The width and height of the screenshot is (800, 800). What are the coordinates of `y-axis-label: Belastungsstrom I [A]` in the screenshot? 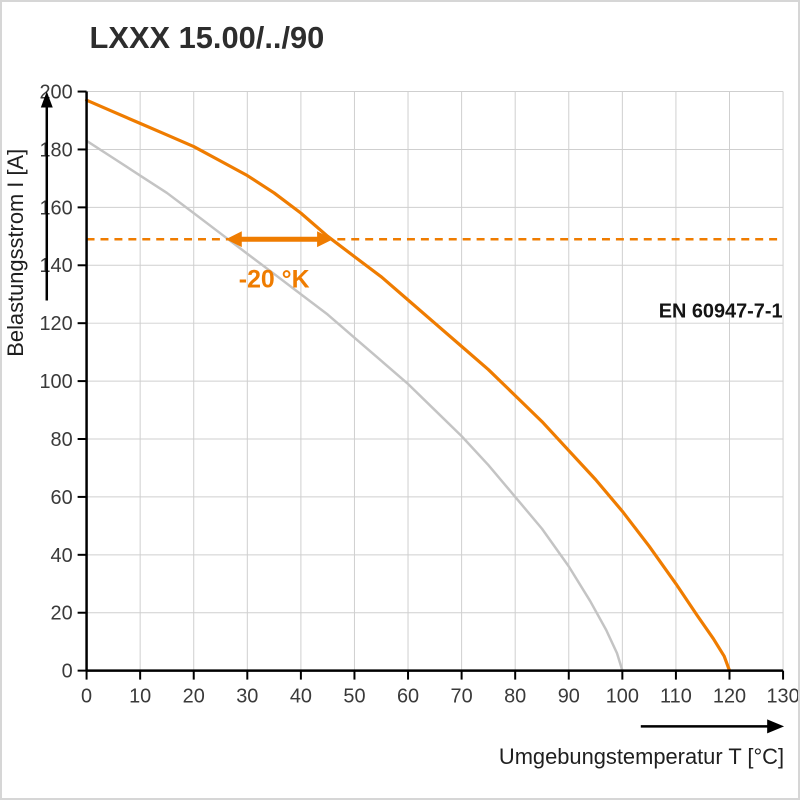 It's located at (15, 253).